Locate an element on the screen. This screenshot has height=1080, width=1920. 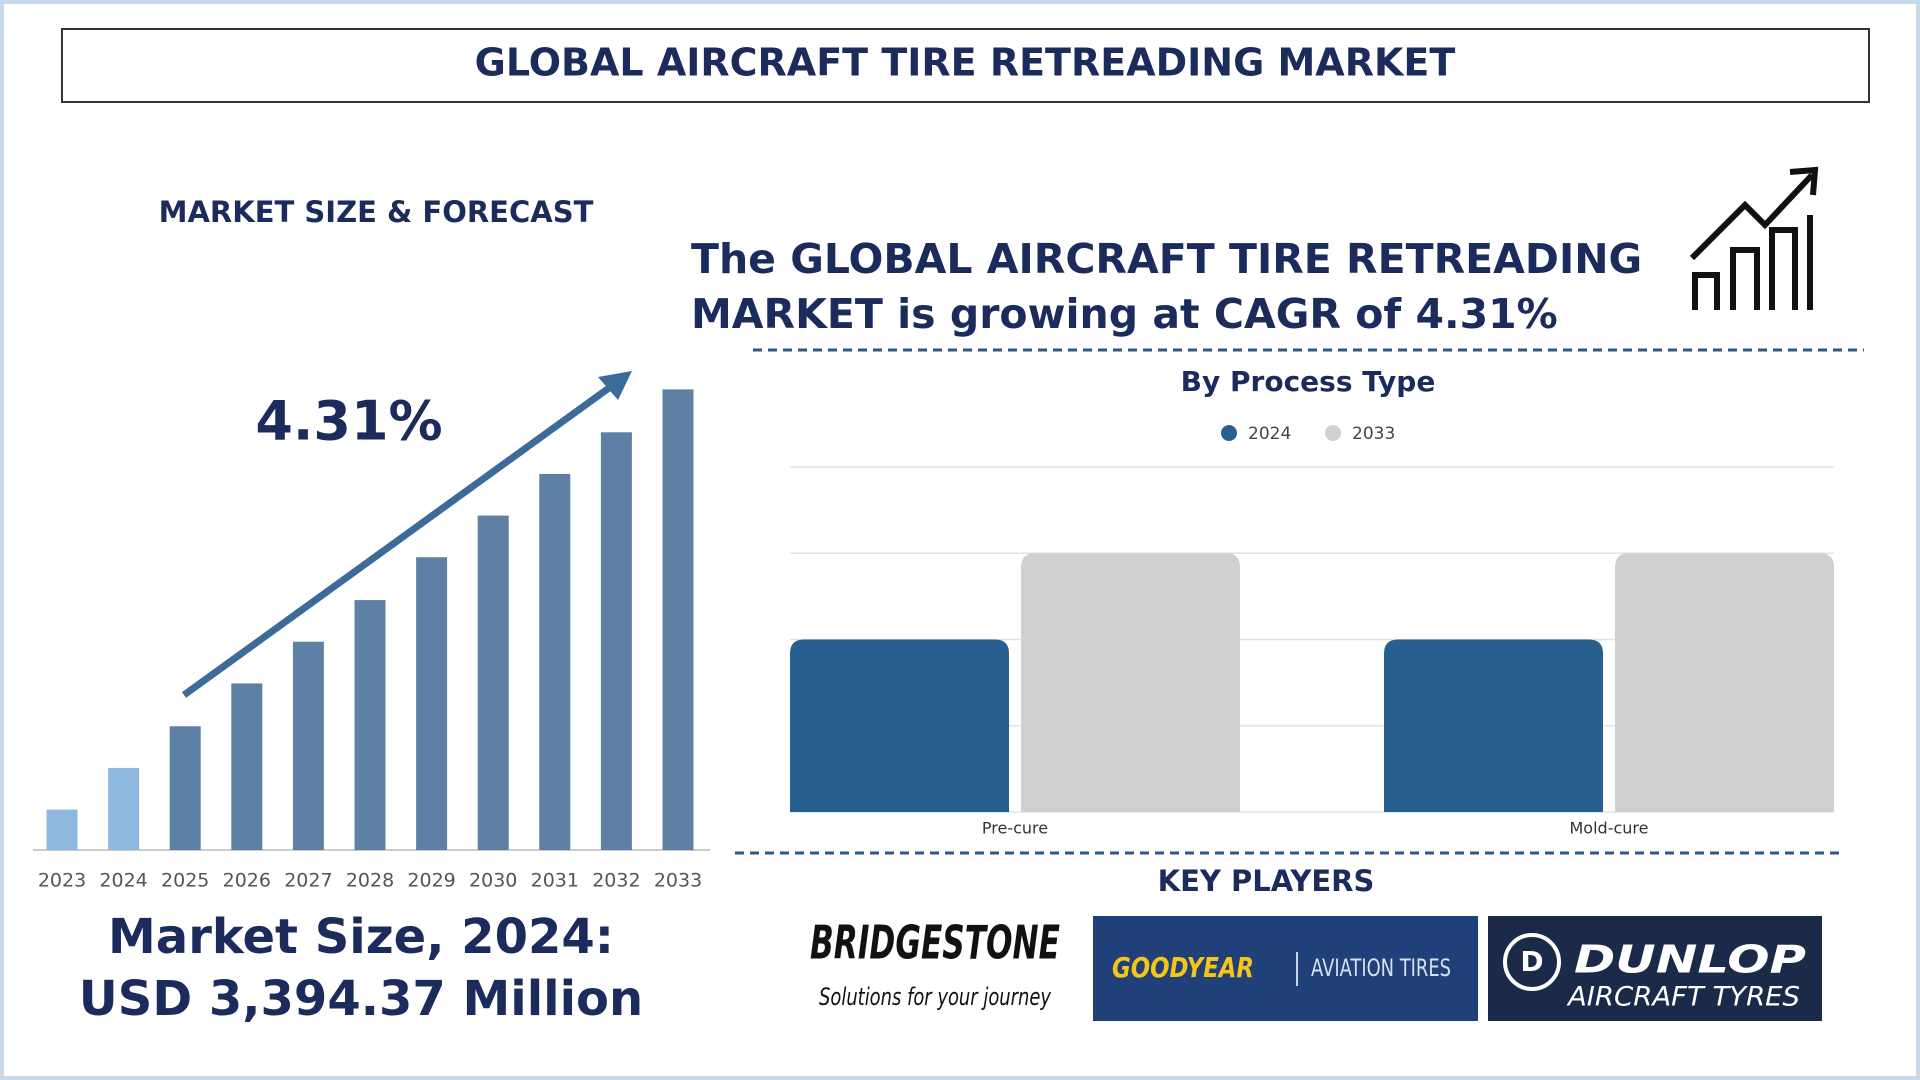
headline: MARKET is growing at CAGR of 4.31% is located at coordinates (1124, 314).